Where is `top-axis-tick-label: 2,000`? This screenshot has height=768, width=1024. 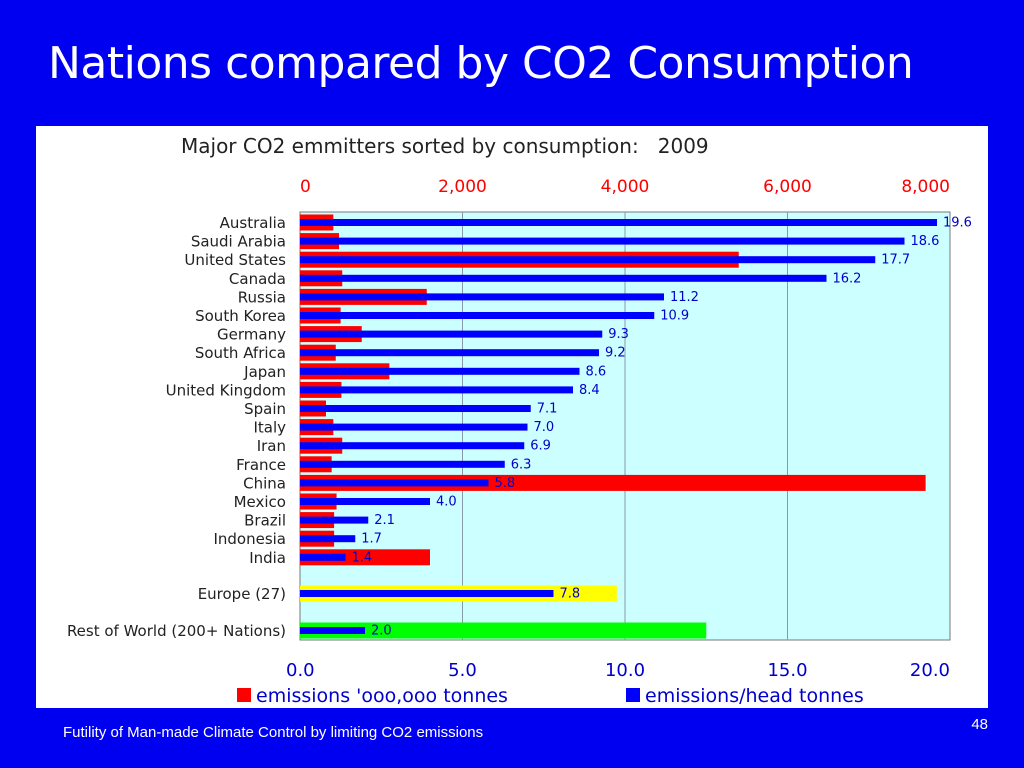
top-axis-tick-label: 2,000 is located at coordinates (462, 187).